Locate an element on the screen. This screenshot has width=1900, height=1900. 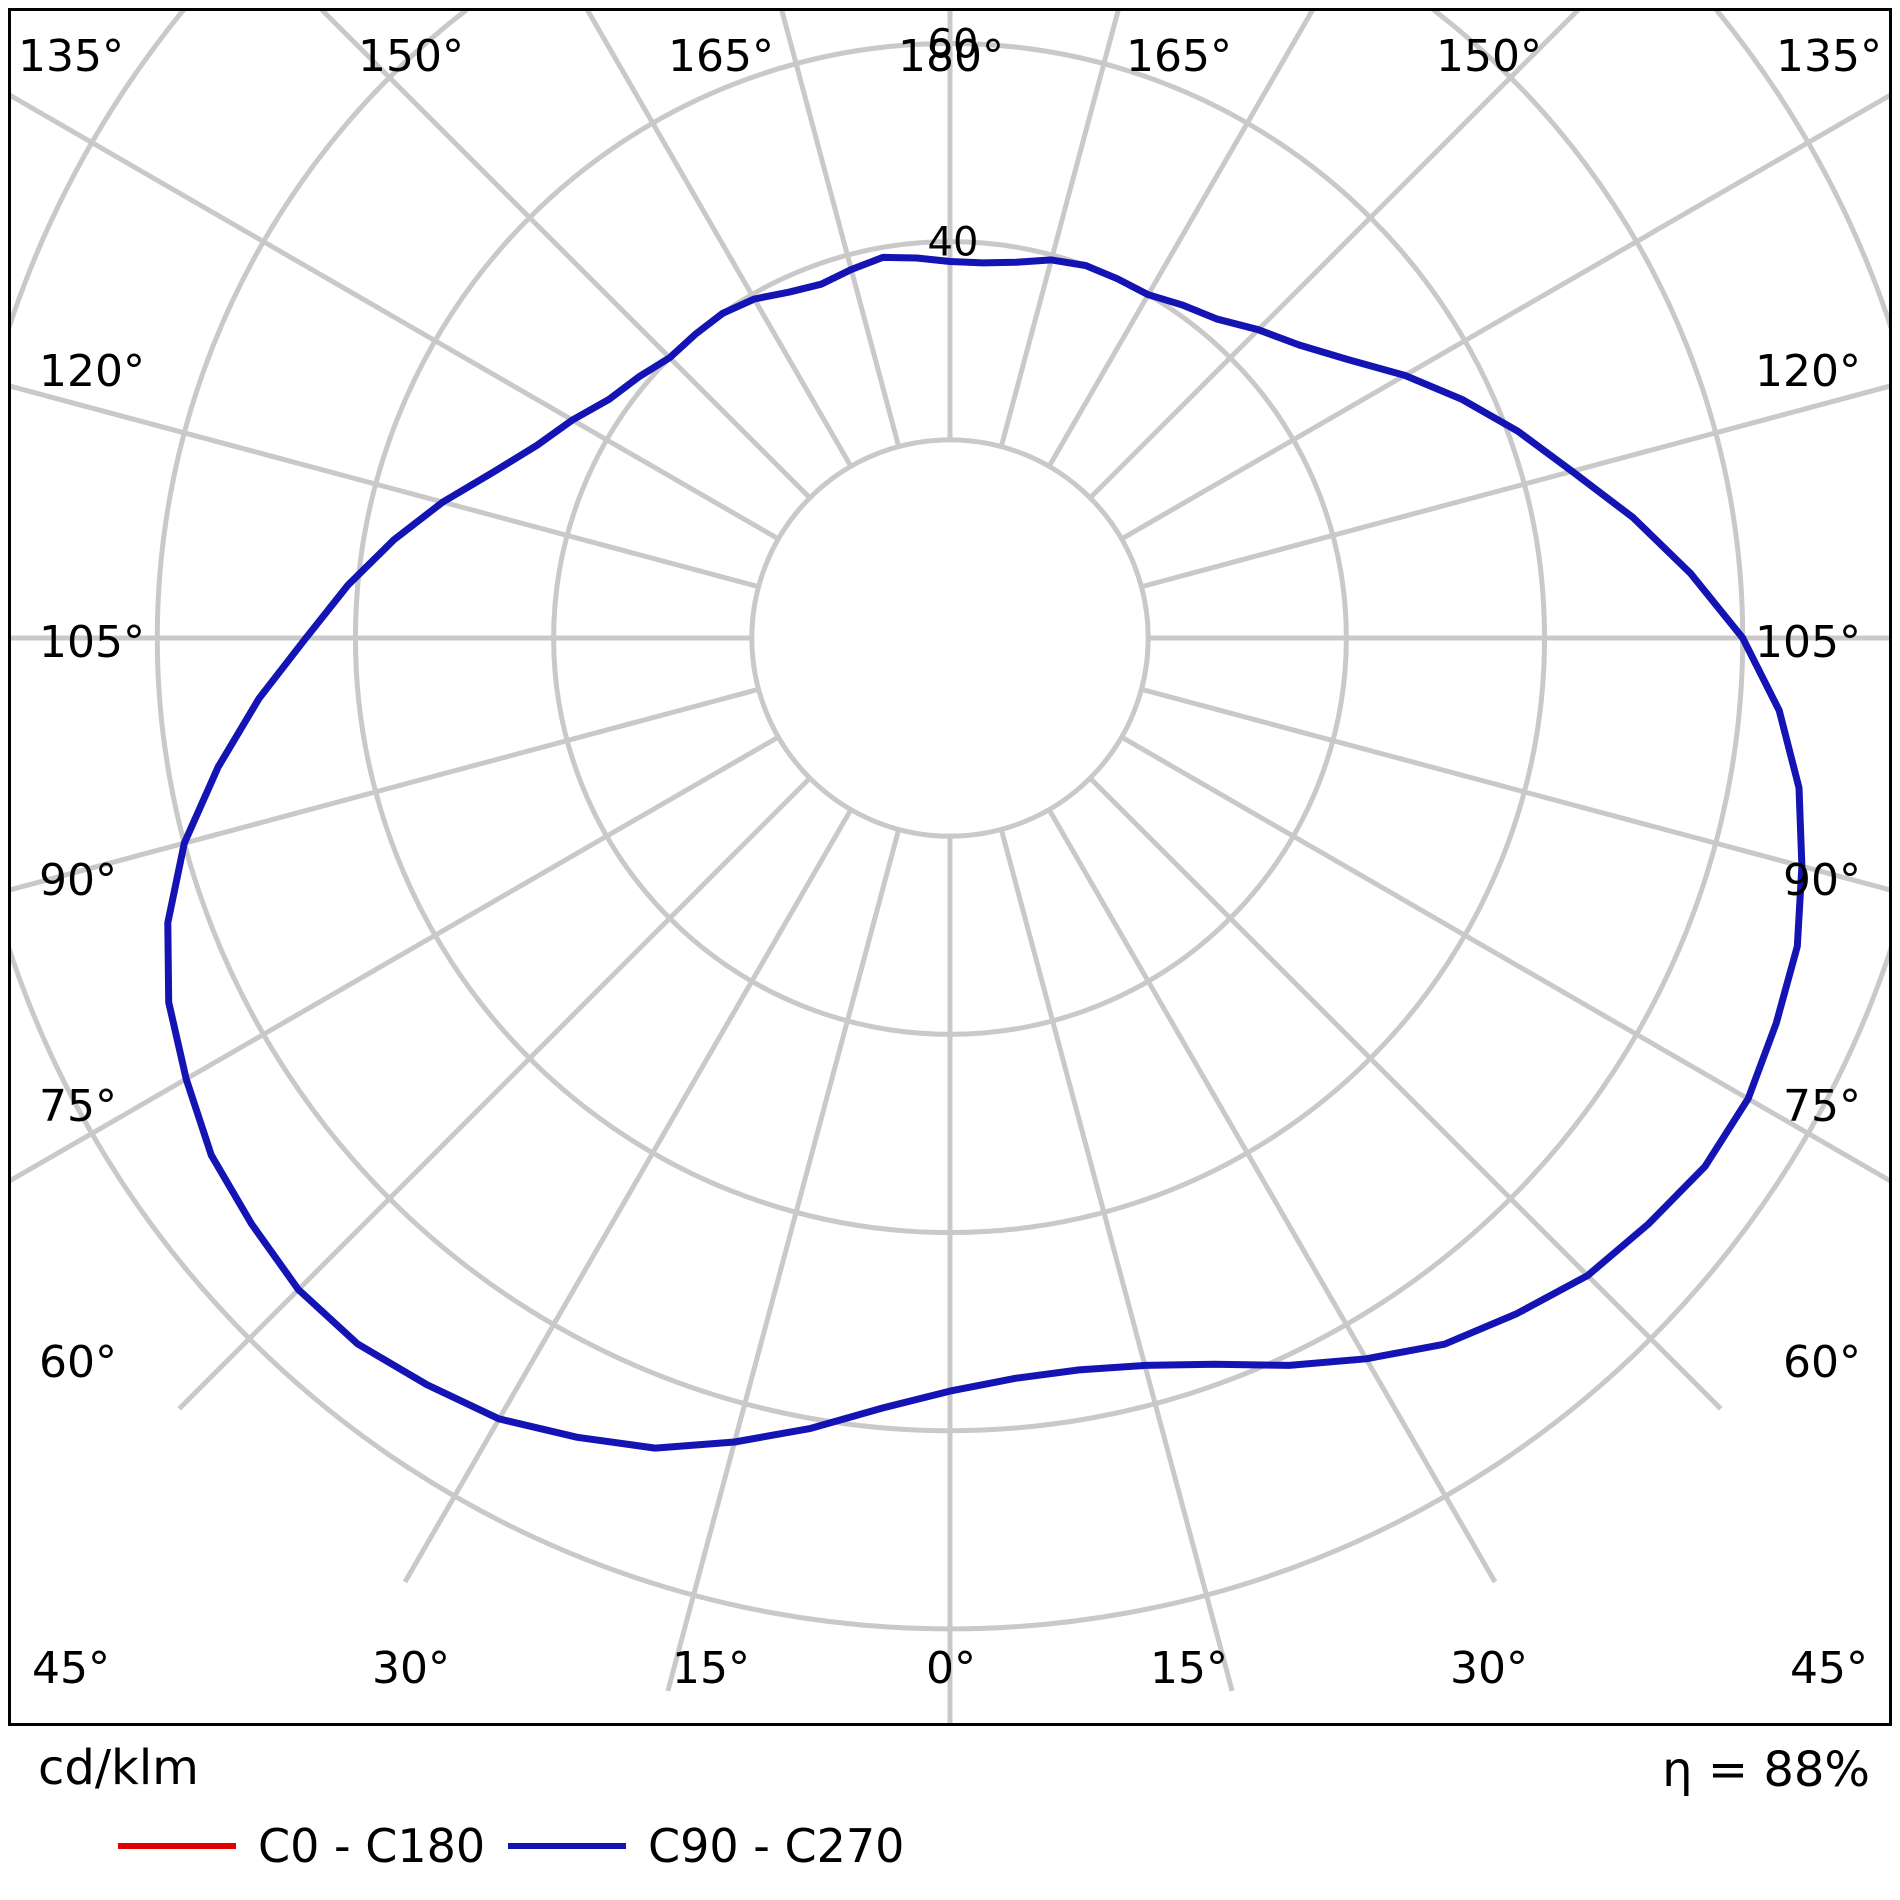
legend-label: C90 - C270 is located at coordinates (776, 1846).